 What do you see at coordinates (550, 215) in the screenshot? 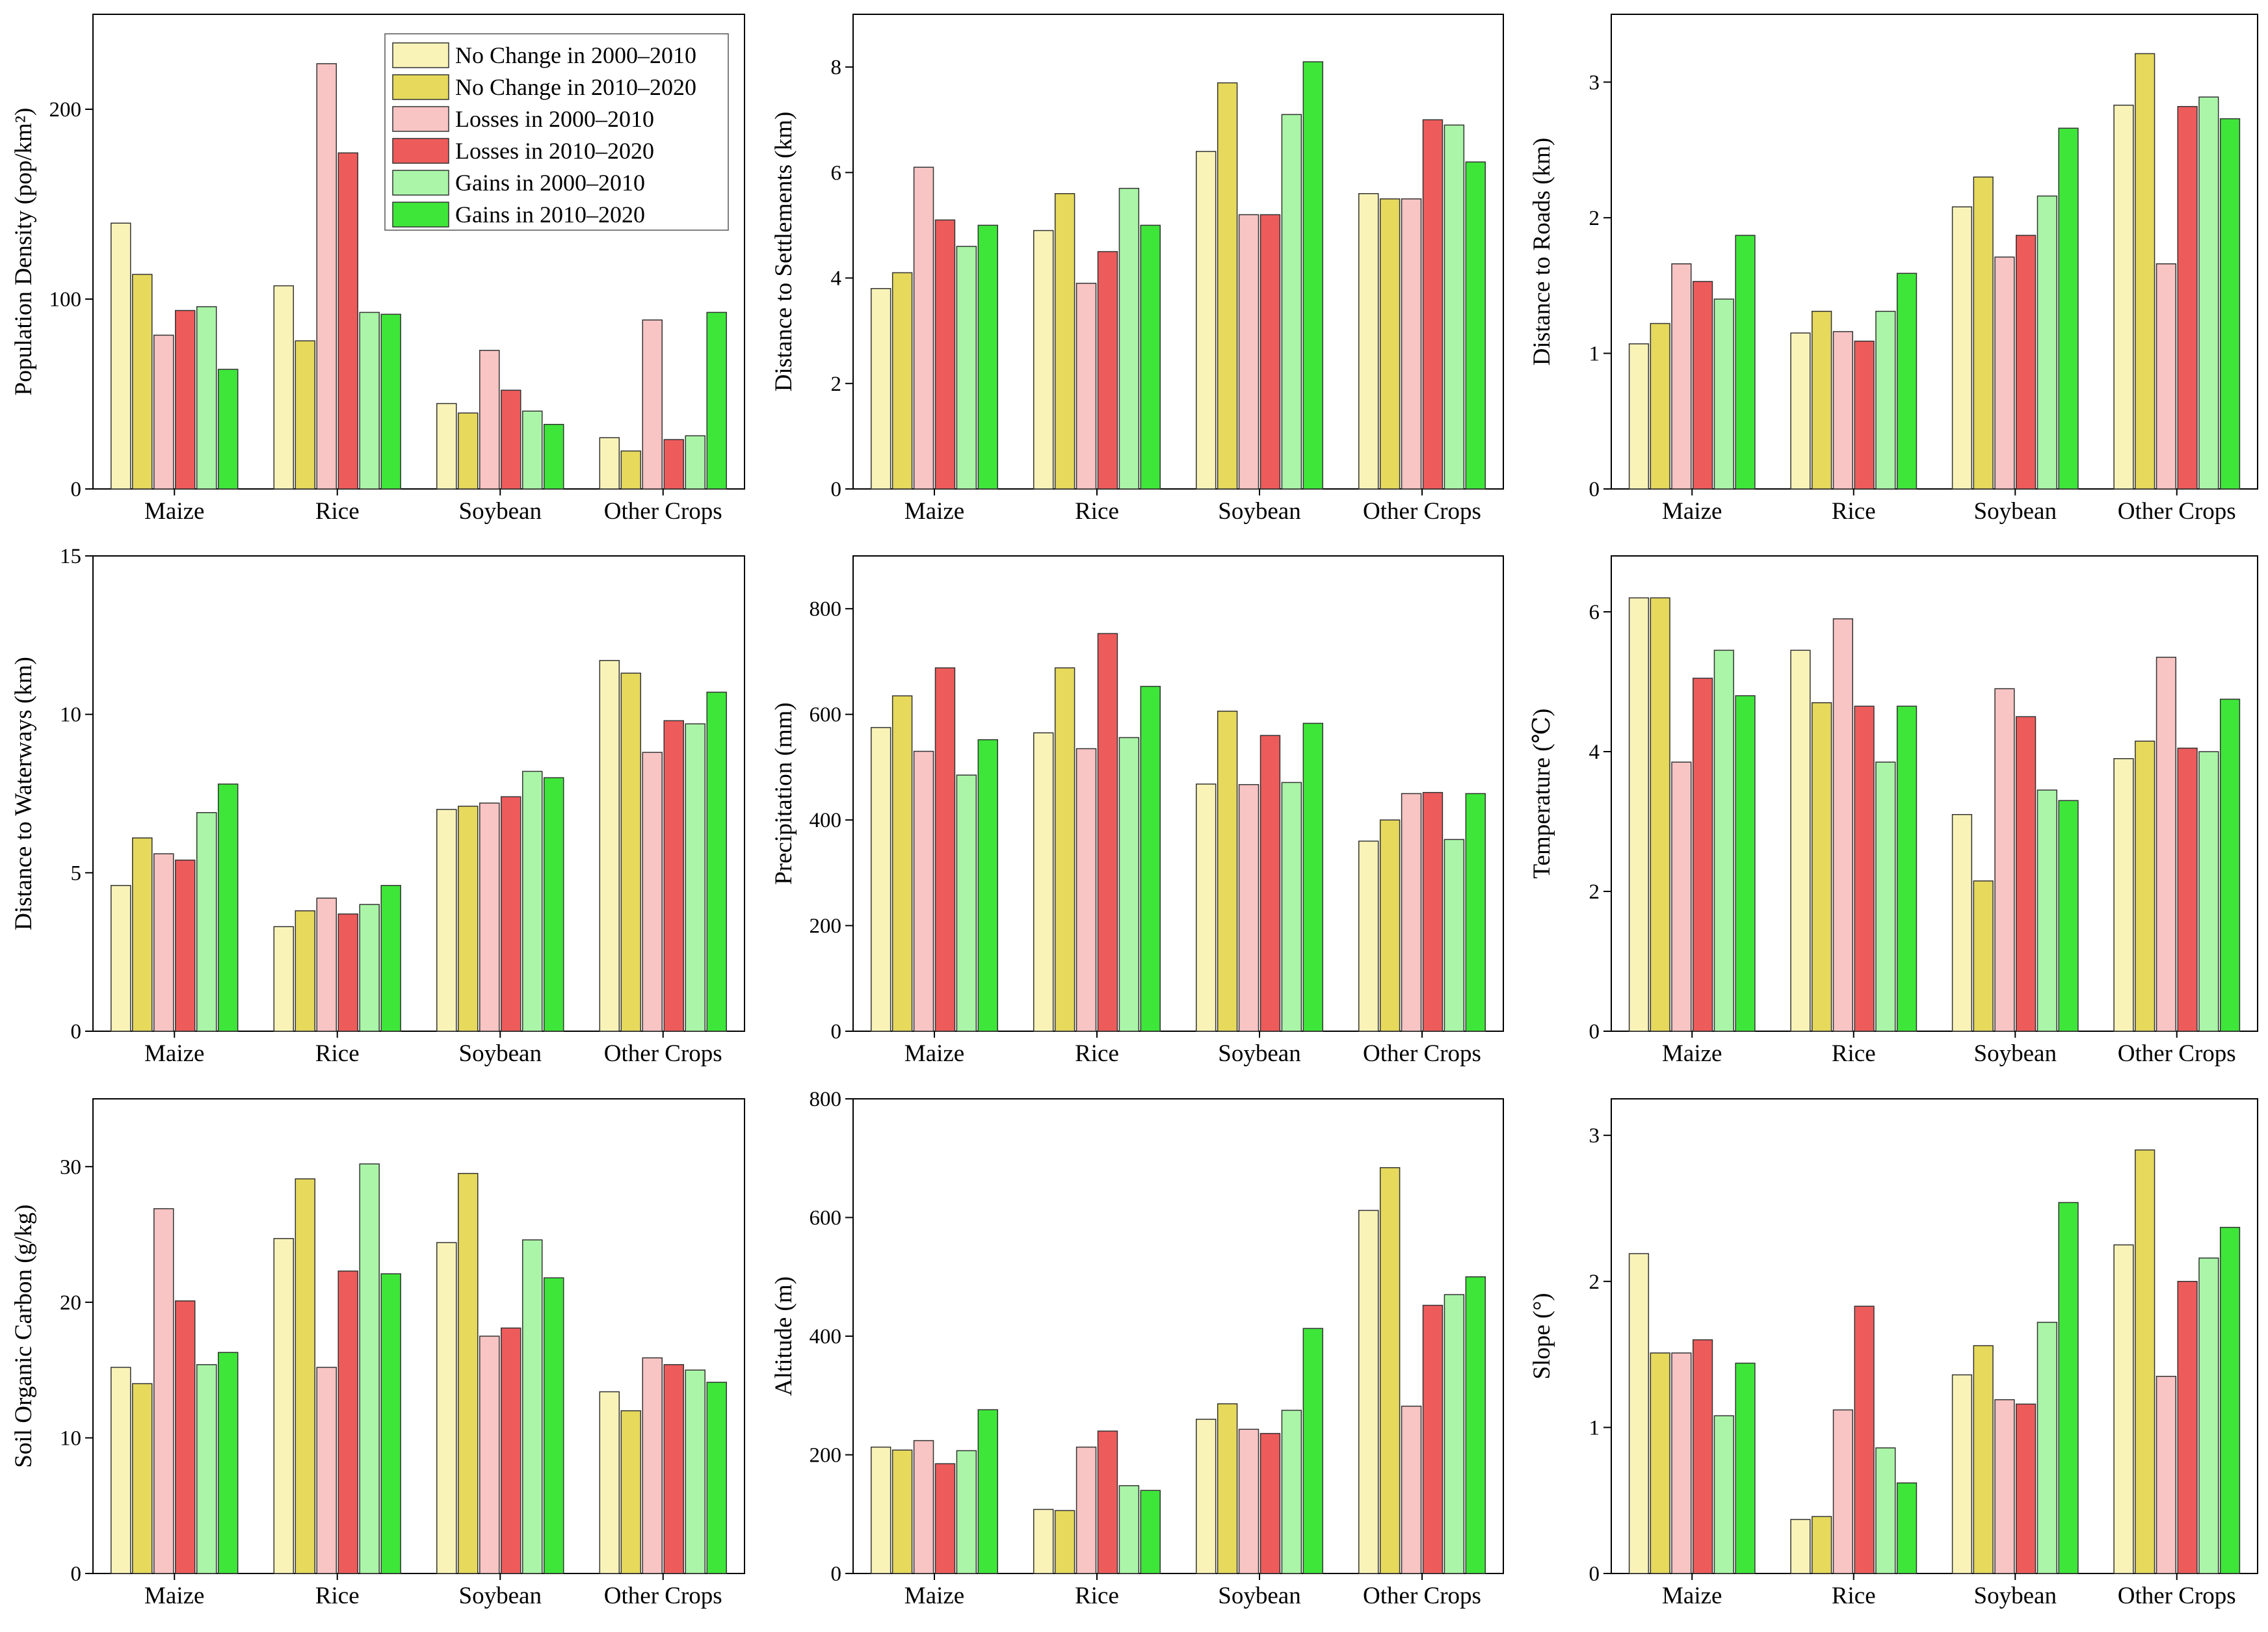
I see `legend-label: Gains in 2010–2020` at bounding box center [550, 215].